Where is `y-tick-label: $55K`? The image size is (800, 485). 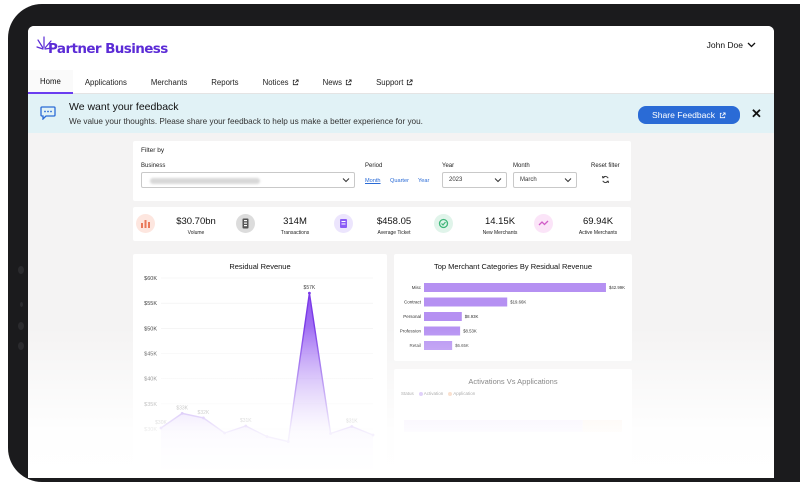
y-tick-label: $55K is located at coordinates (150, 304).